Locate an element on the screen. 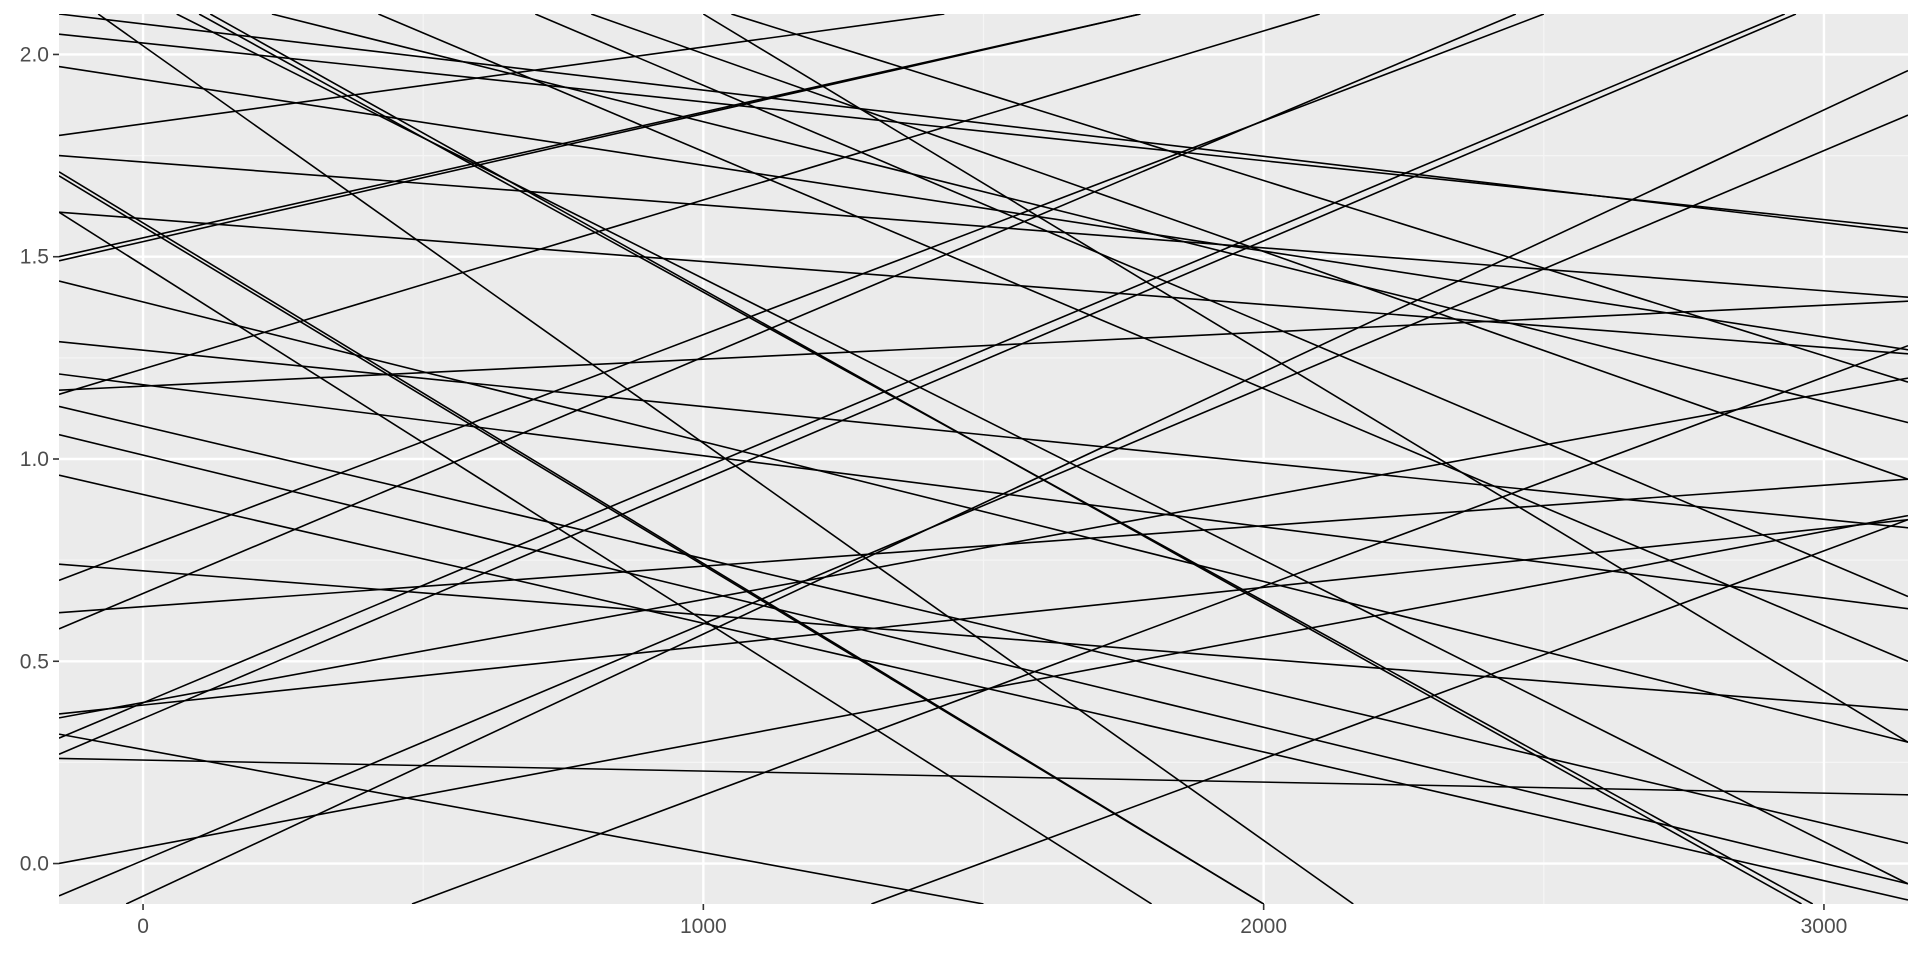  y-tick-label: 1.5 is located at coordinates (34, 257).